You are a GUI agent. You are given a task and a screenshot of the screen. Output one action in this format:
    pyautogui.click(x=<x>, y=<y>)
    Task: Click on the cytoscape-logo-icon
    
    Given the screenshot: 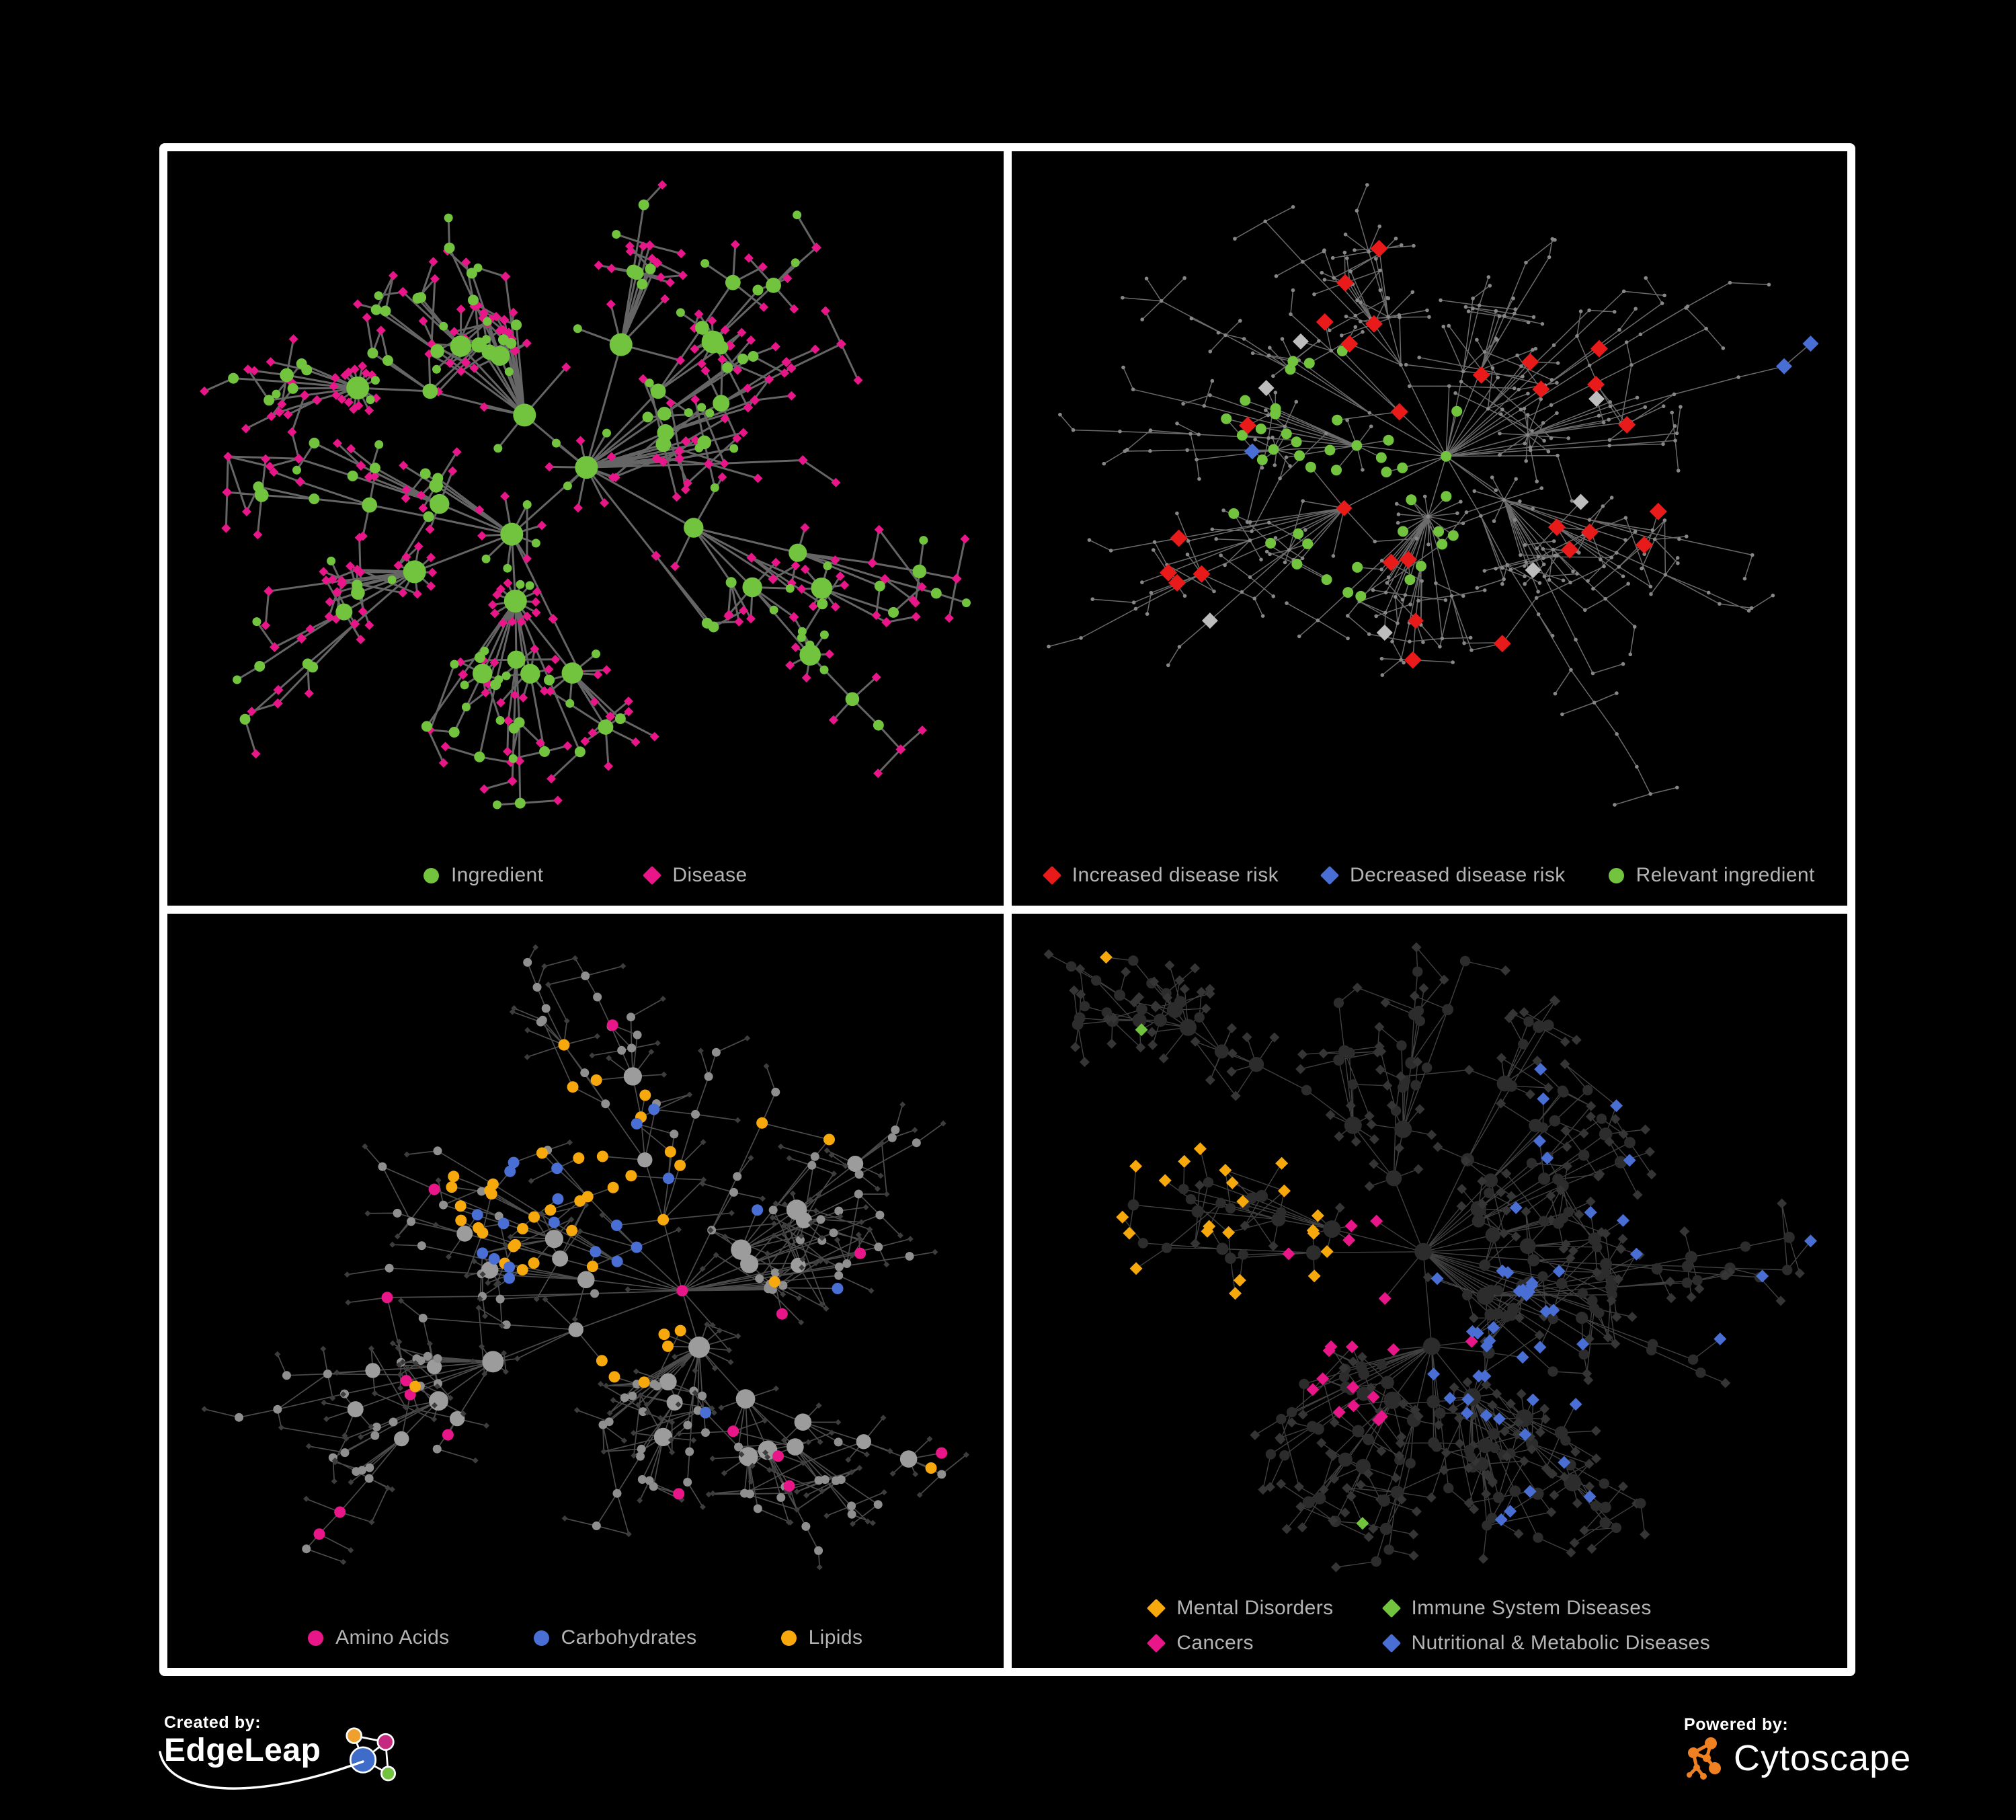 What is the action you would take?
    pyautogui.click(x=1704, y=1758)
    